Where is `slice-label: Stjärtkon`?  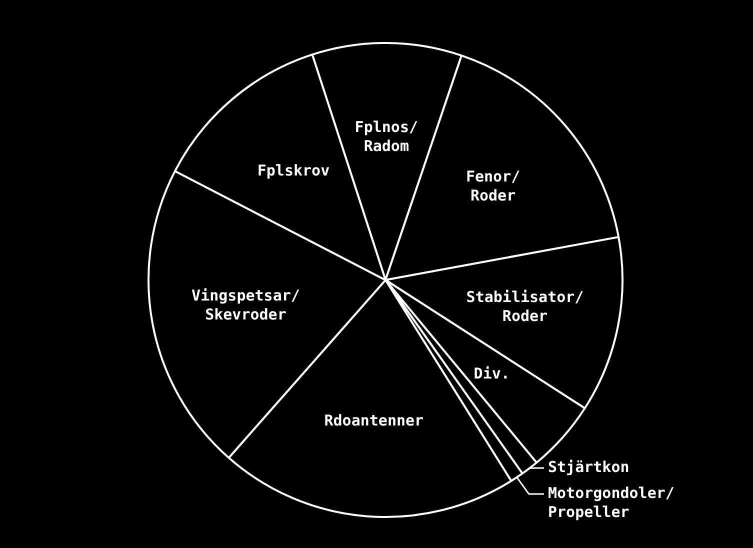 slice-label: Stjärtkon is located at coordinates (589, 467).